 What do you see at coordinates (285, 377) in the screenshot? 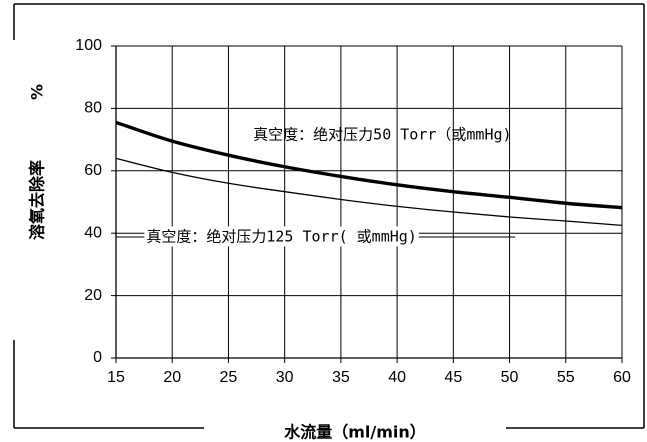
I see `x-tick-label: 30` at bounding box center [285, 377].